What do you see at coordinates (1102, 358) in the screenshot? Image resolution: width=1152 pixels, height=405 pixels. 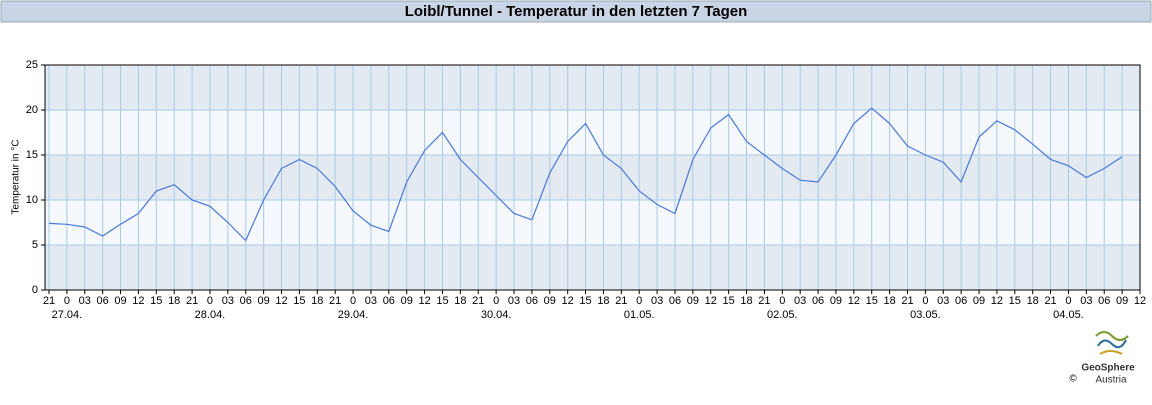 I see `logo: GeoSphere Austria ©` at bounding box center [1102, 358].